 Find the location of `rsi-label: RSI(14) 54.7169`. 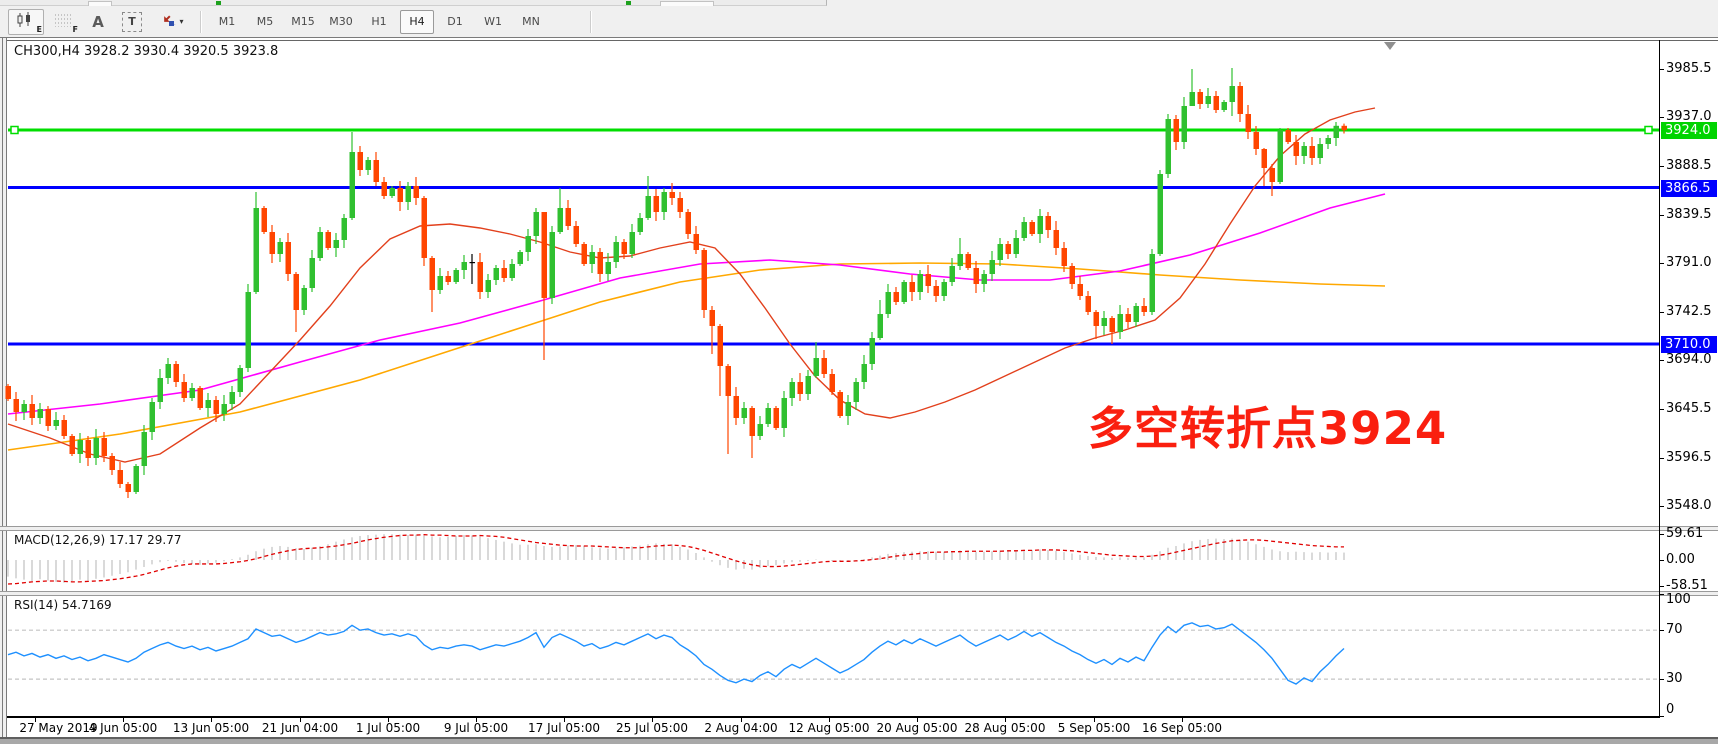

rsi-label: RSI(14) 54.7169 is located at coordinates (63, 605).